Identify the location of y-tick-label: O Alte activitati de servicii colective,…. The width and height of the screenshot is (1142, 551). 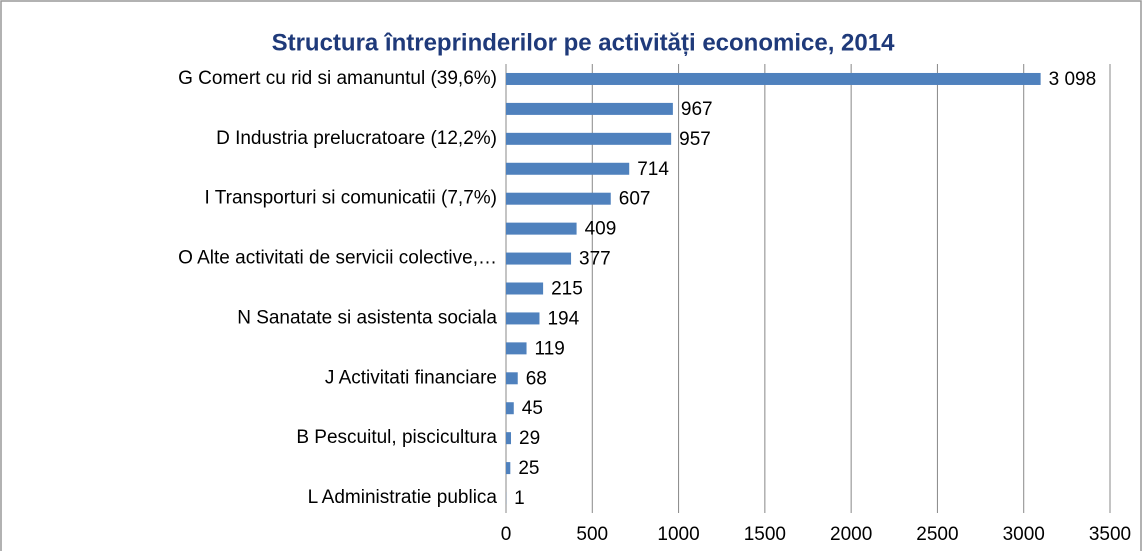
(337, 258).